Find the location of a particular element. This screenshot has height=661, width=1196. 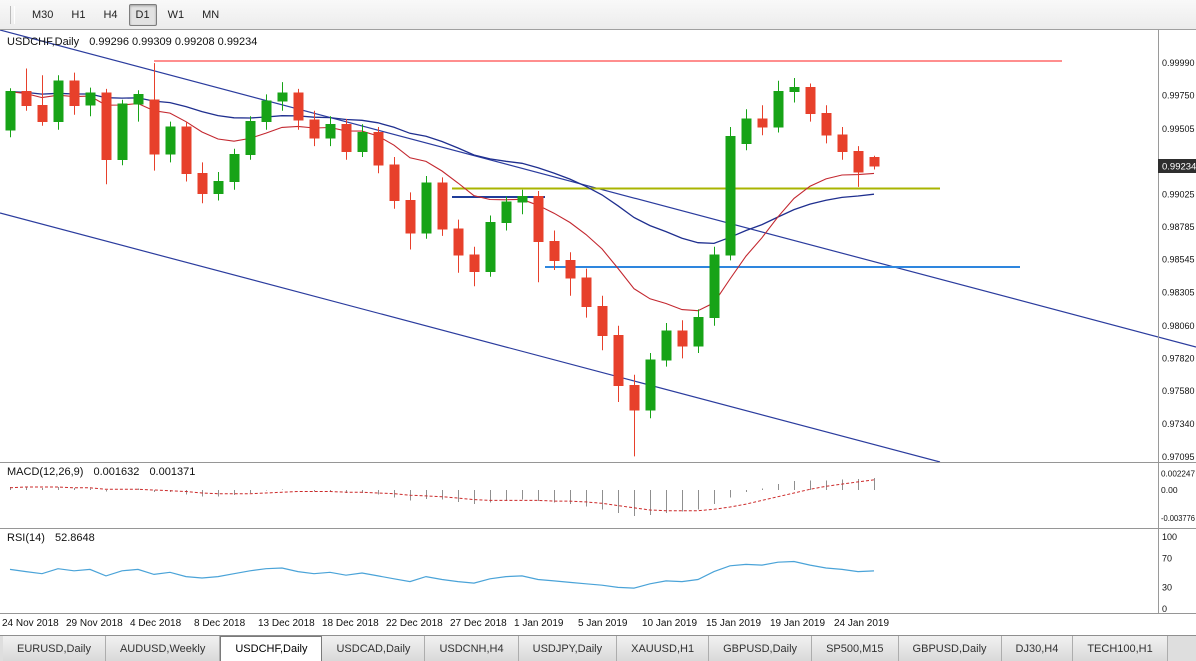

period-button-mn: MN is located at coordinates (211, 14).